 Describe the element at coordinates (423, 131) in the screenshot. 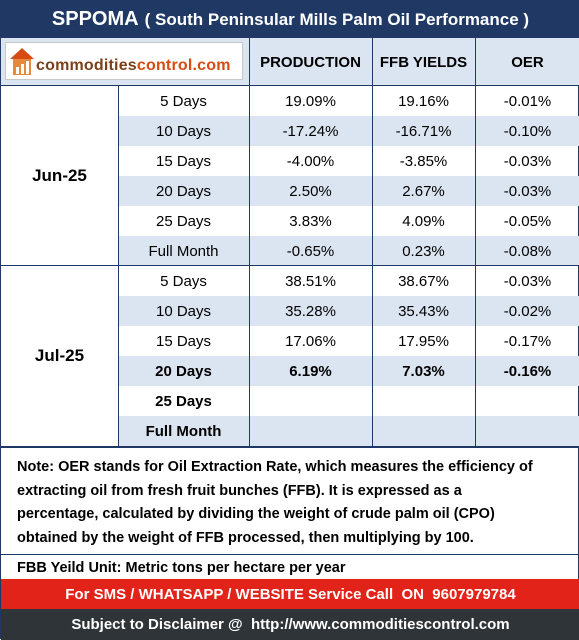

I see `ffb-cell: -16.71%` at that location.